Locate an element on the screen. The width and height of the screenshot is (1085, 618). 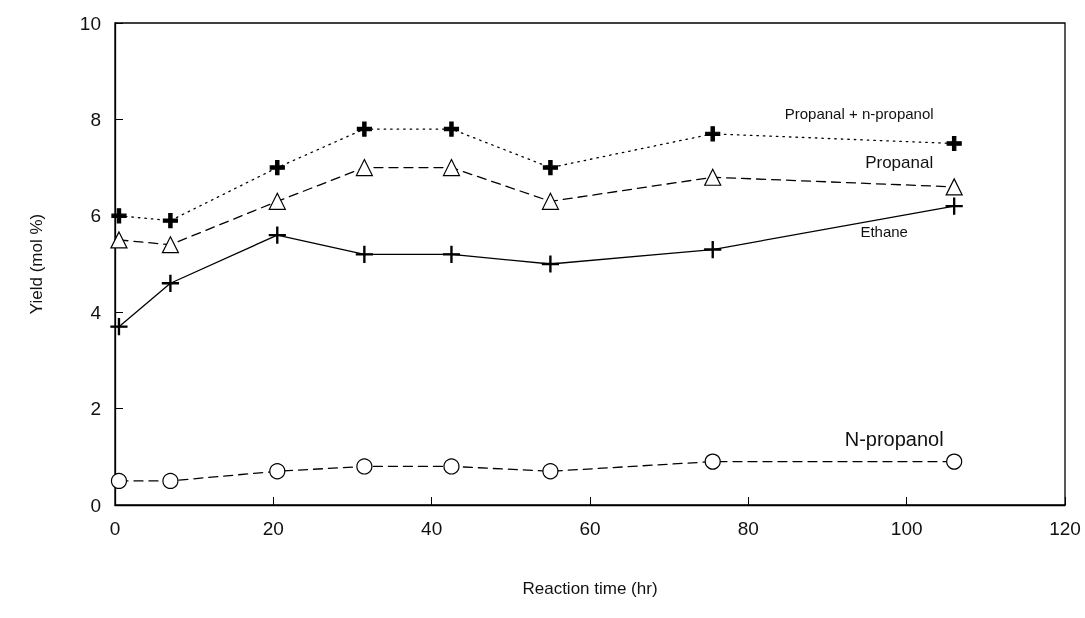
series-label: Propanal is located at coordinates (899, 163).